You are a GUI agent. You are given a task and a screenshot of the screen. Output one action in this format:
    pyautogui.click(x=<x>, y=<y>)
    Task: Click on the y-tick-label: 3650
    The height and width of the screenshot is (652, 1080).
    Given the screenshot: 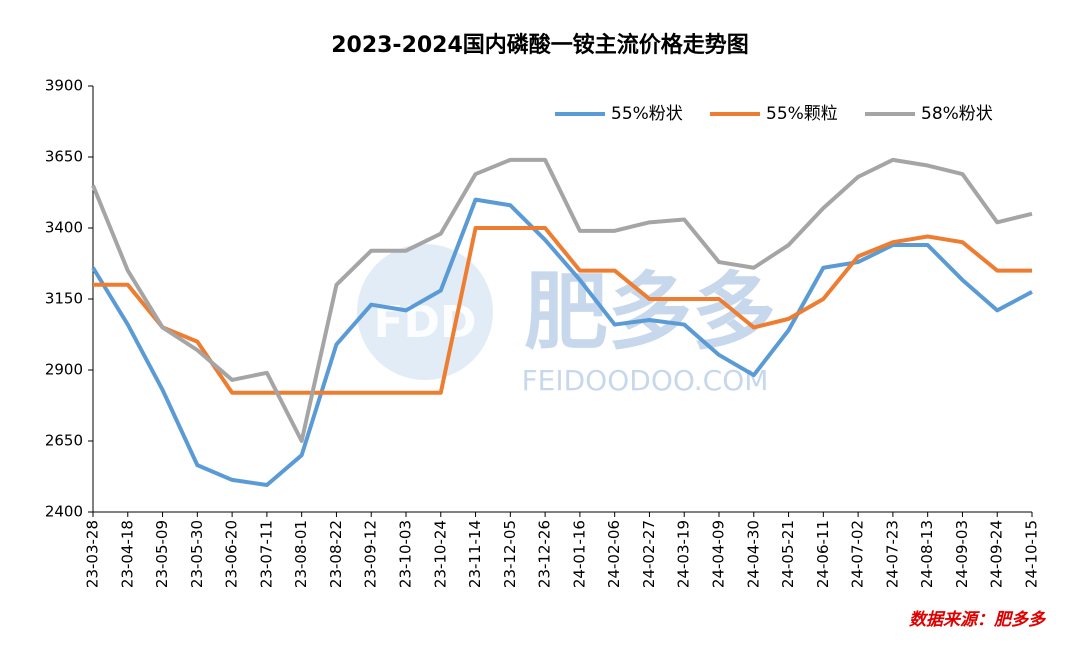 What is the action you would take?
    pyautogui.click(x=64, y=157)
    